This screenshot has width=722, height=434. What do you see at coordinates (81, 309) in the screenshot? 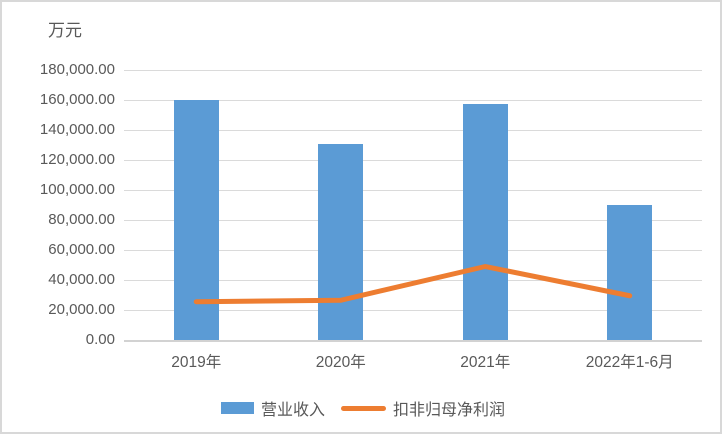
I see `y-tick-label: 20,000.00` at bounding box center [81, 309].